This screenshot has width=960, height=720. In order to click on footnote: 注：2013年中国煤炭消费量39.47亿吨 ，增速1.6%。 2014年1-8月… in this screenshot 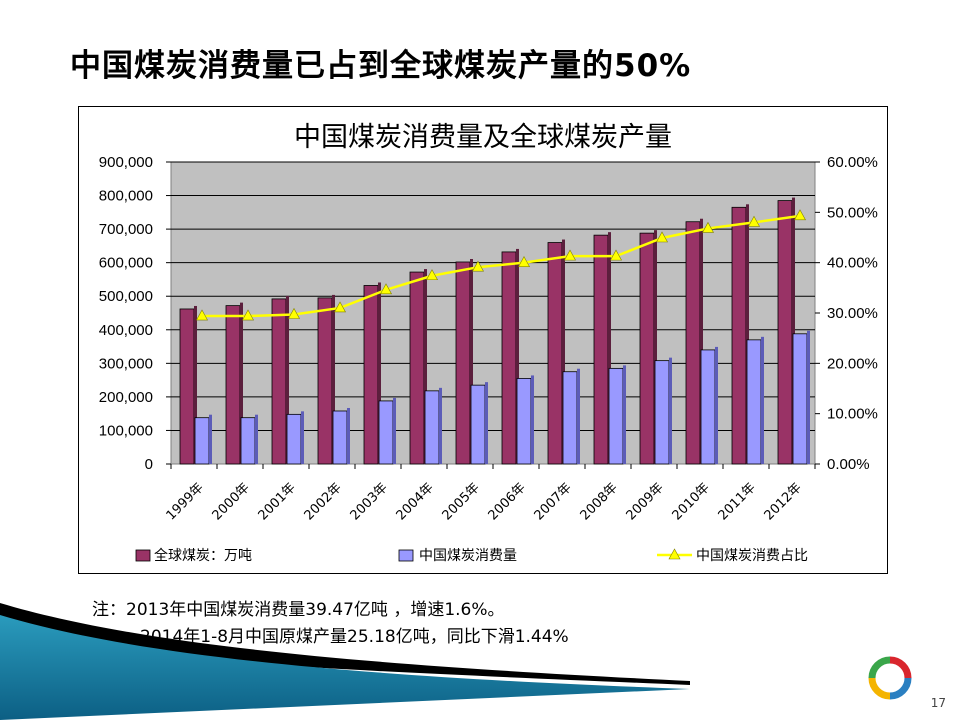, I will do `click(330, 624)`.